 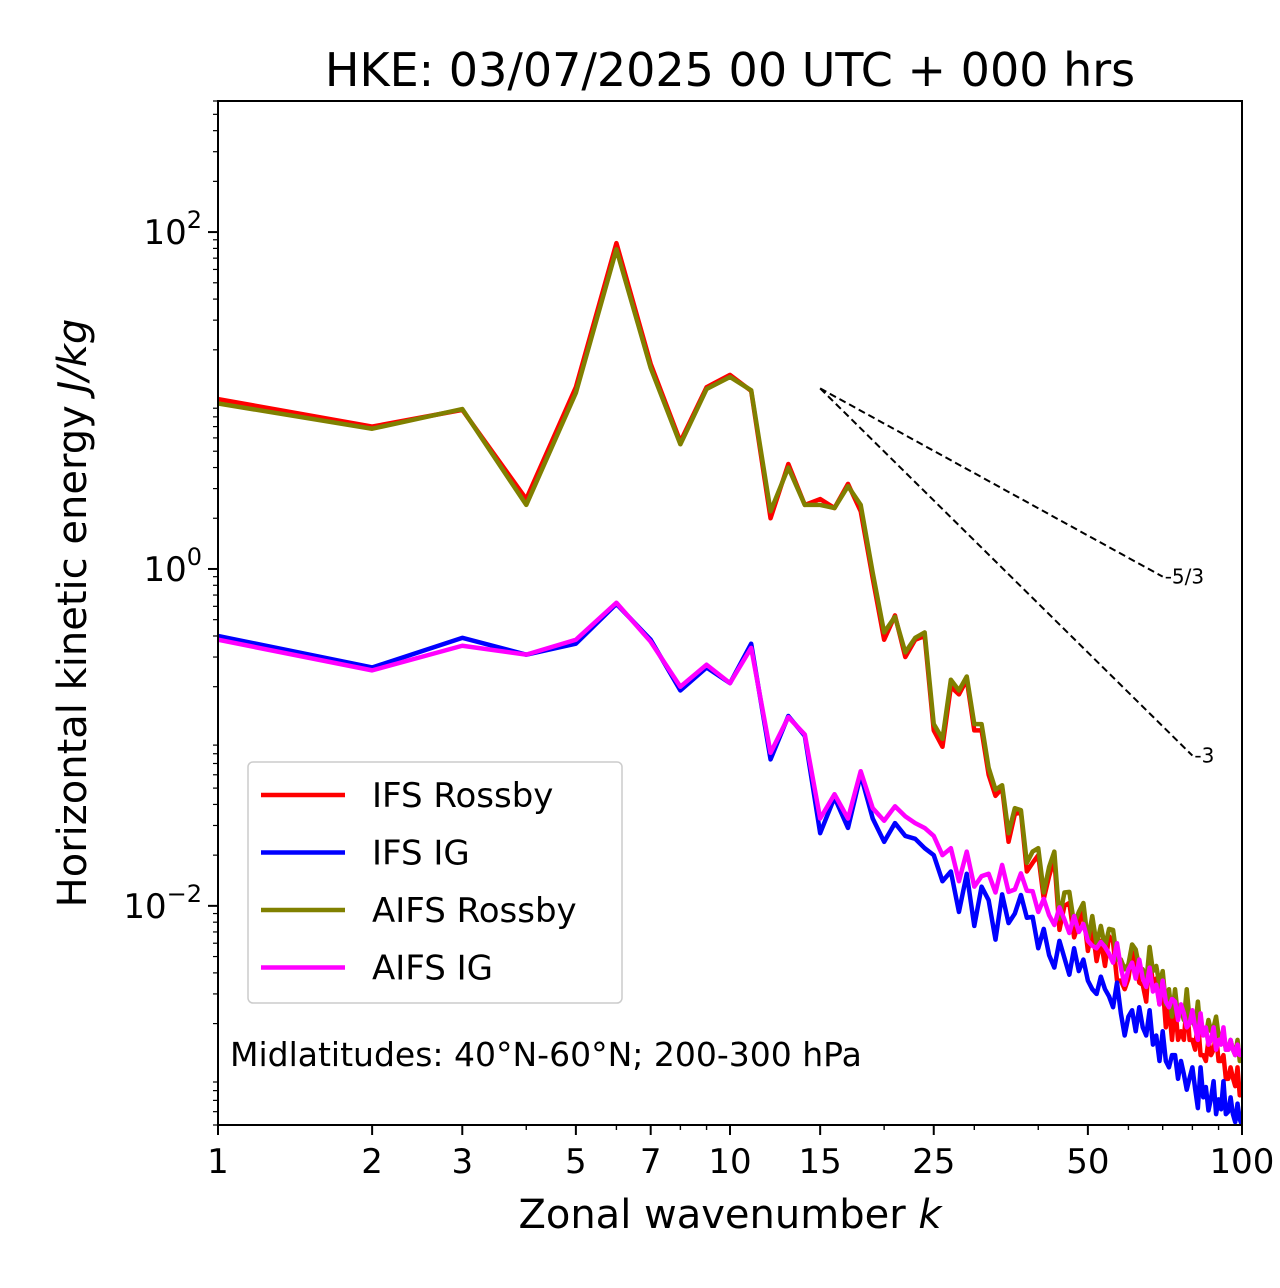 What do you see at coordinates (546, 1054) in the screenshot?
I see `region-annotation: Midlatitudes: 40°N-60°N; 200-300 hPa` at bounding box center [546, 1054].